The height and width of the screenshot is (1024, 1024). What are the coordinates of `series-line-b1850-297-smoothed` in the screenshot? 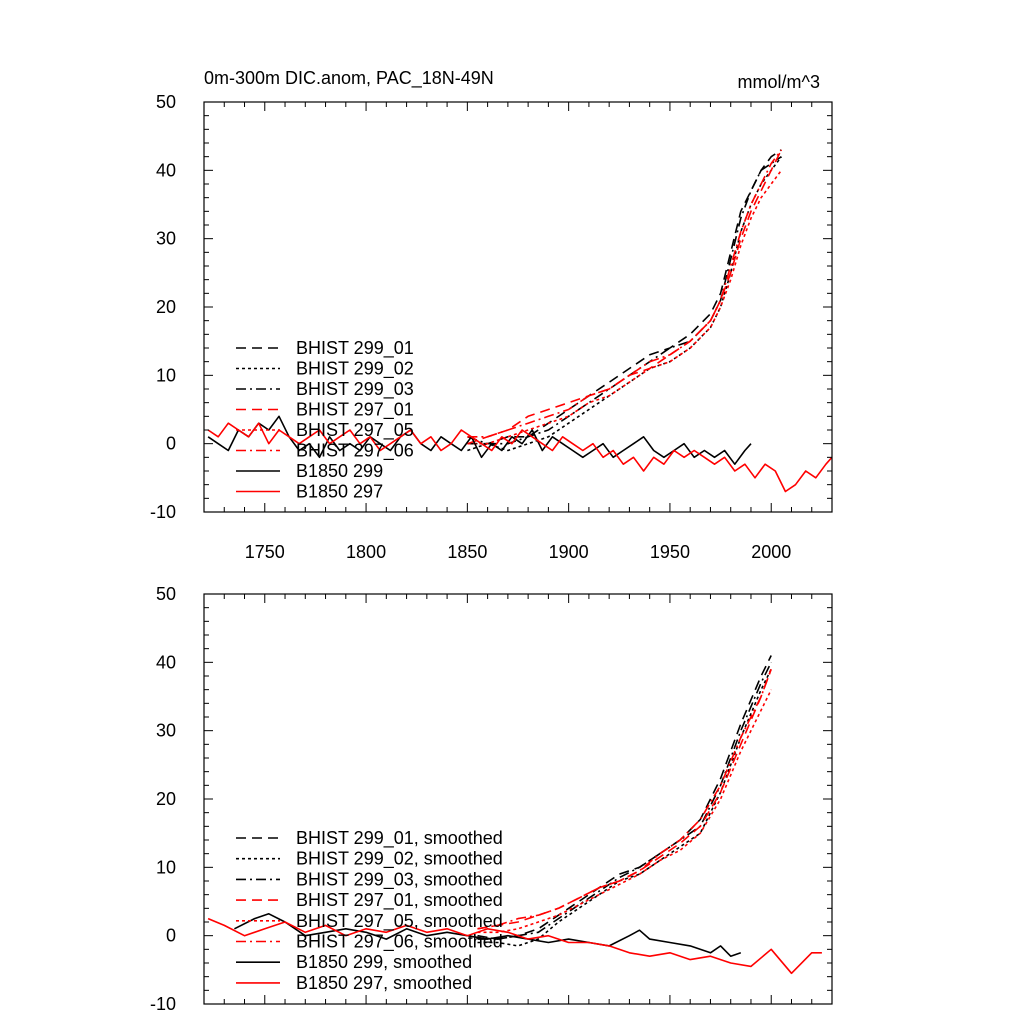 It's located at (514, 946).